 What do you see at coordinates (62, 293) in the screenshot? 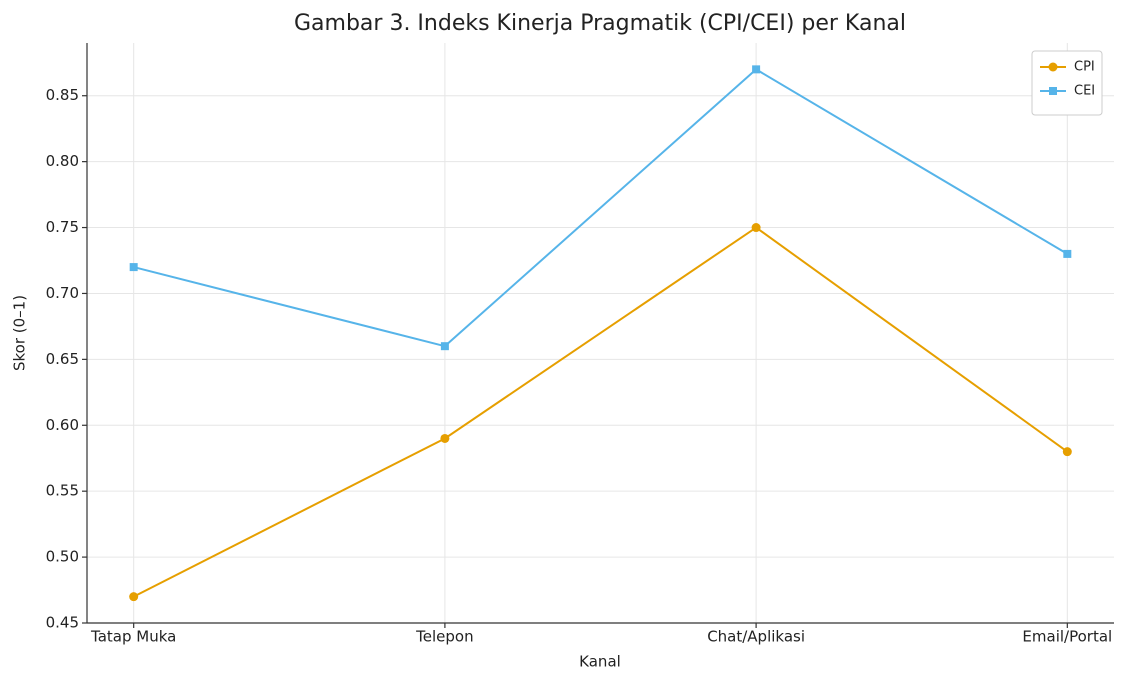
I see `y-tick-label: 0.70` at bounding box center [62, 293].